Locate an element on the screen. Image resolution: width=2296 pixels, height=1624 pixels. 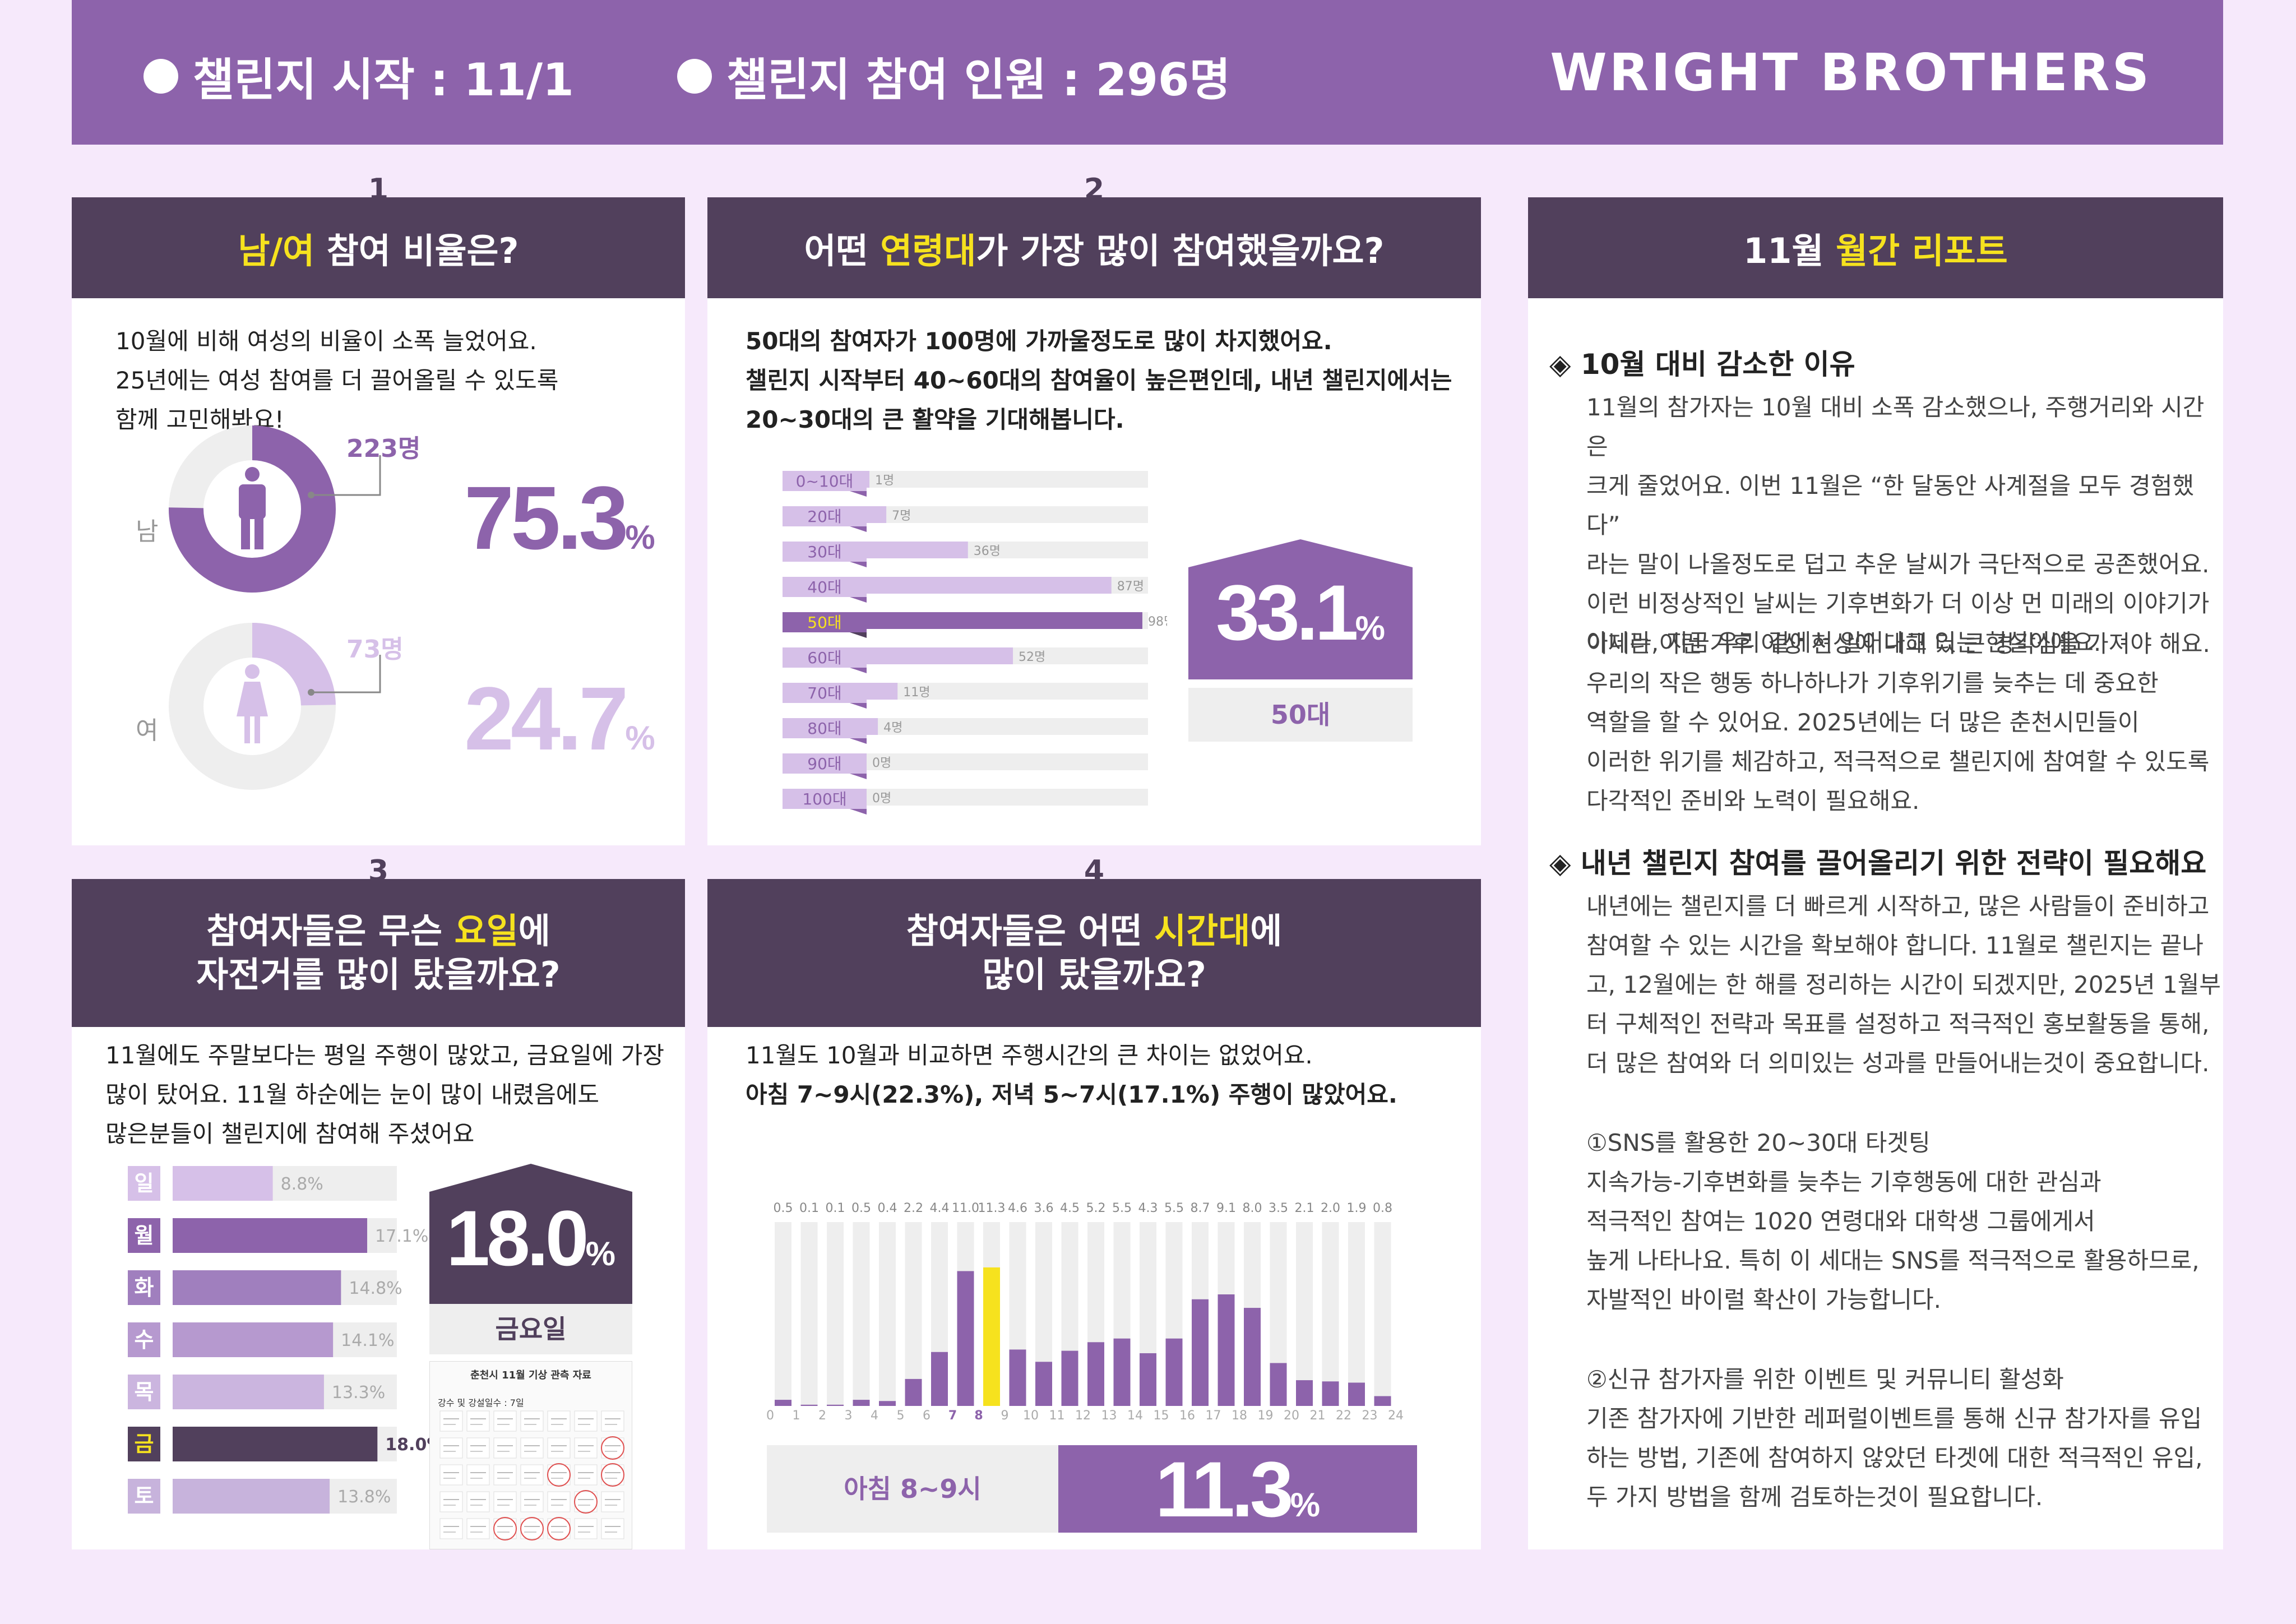
weather-calendar-grid is located at coordinates (531, 1475).